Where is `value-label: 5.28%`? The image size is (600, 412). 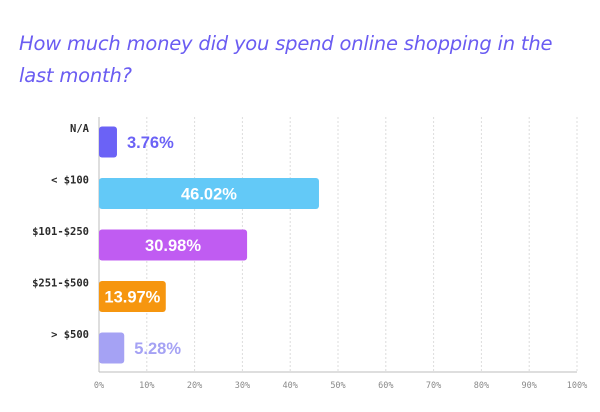 value-label: 5.28% is located at coordinates (157, 349).